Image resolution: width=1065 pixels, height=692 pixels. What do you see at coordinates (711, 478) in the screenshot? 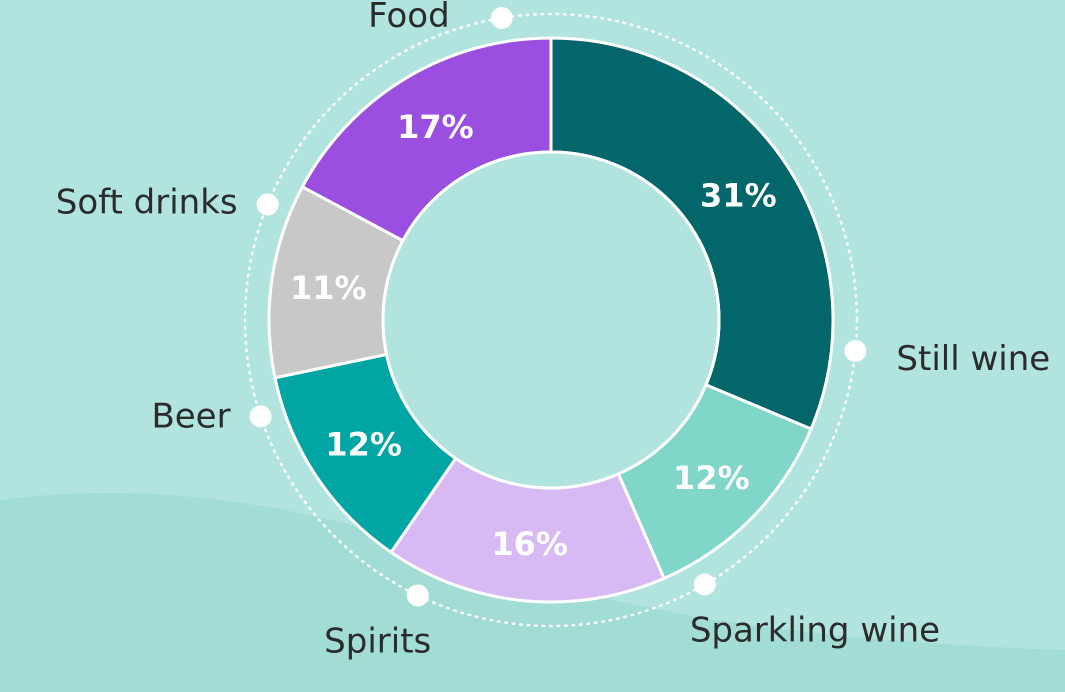
I see `percent-label-sparkling-wine: 12%` at bounding box center [711, 478].